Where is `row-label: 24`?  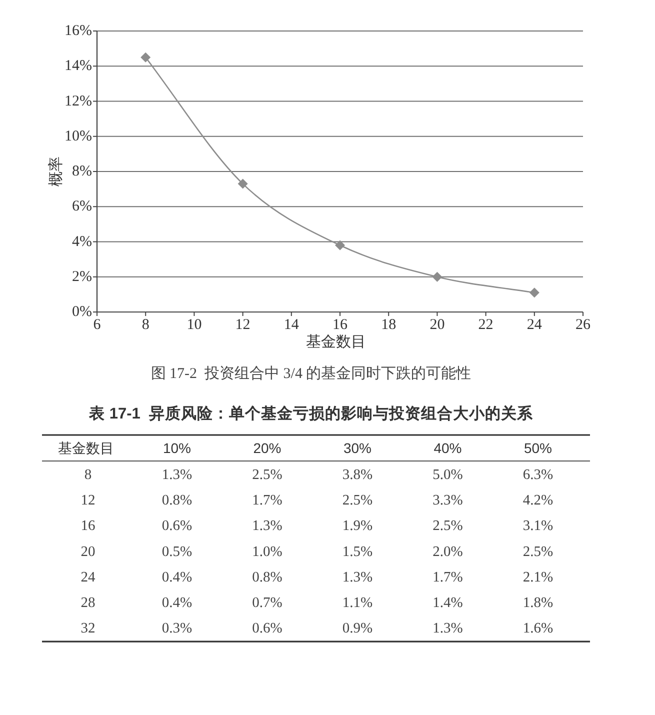 row-label: 24 is located at coordinates (88, 577).